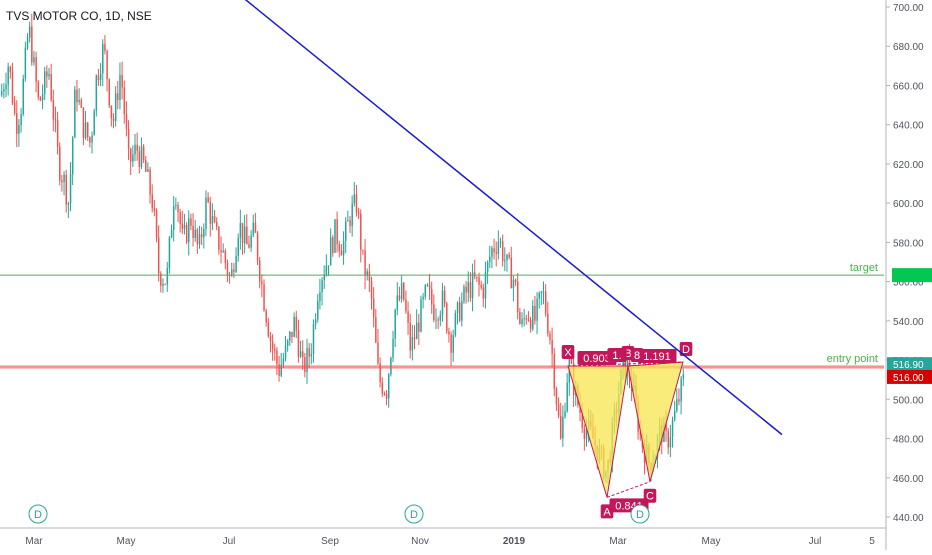 The height and width of the screenshot is (555, 932). I want to click on pattern-ratio-label: 0.903, so click(597, 359).